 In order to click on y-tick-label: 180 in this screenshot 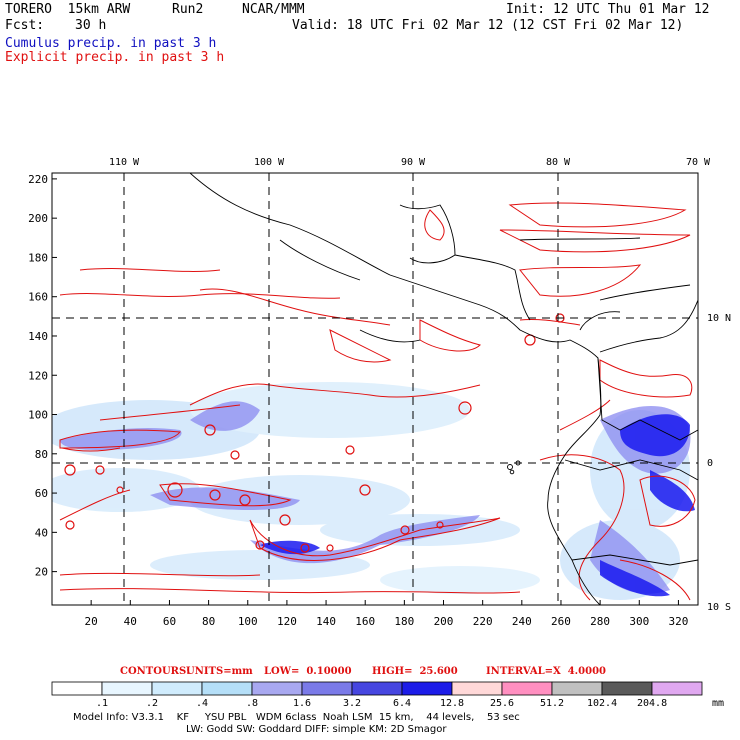, I will do `click(38, 257)`.